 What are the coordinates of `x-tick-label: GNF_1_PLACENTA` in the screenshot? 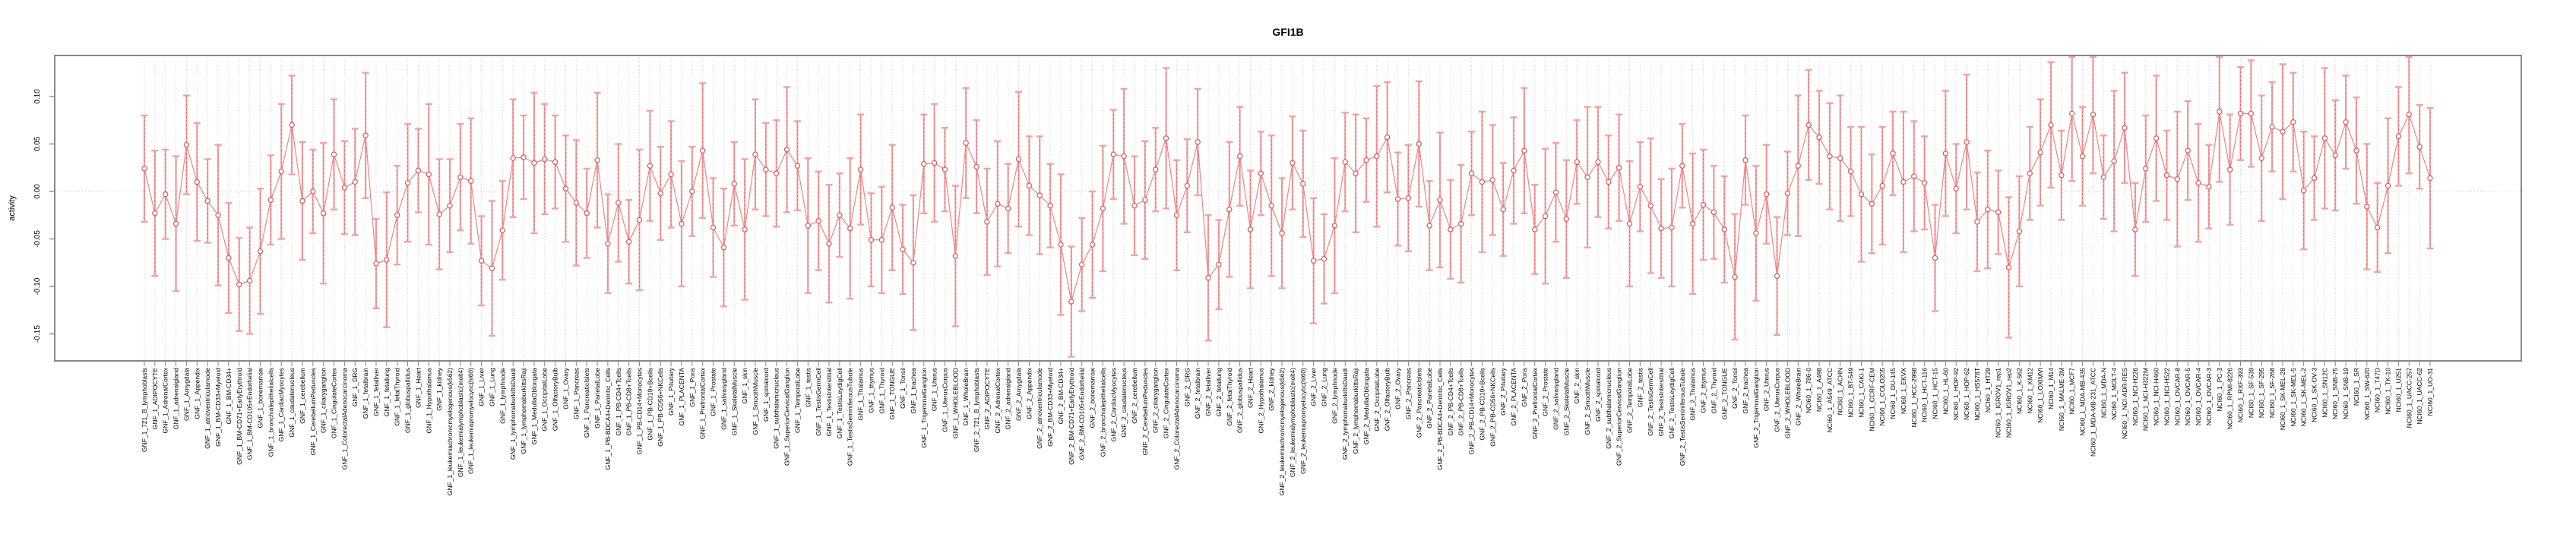 It's located at (681, 397).